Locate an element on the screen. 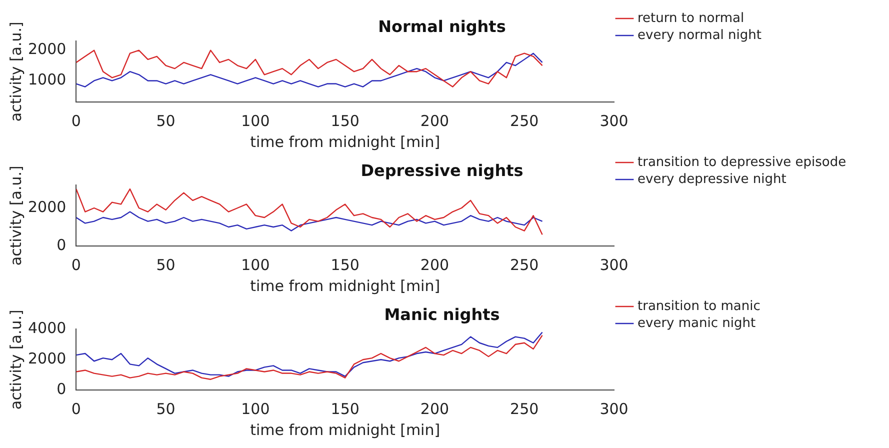 Image resolution: width=889 pixels, height=448 pixels. y-tick-label: 1000 is located at coordinates (47, 79).